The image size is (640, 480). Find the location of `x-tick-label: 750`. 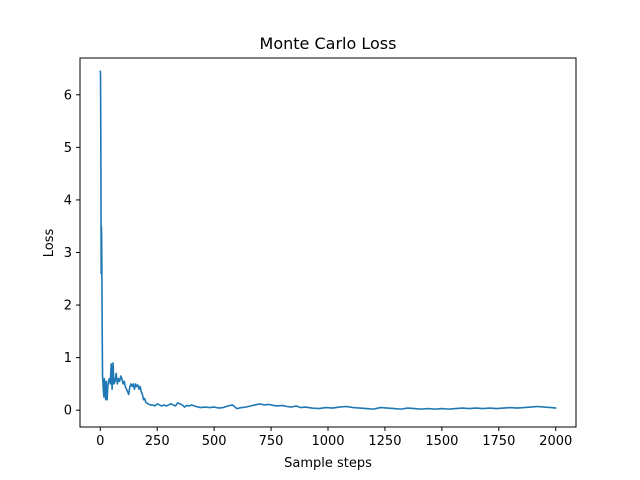

x-tick-label: 750 is located at coordinates (271, 441).